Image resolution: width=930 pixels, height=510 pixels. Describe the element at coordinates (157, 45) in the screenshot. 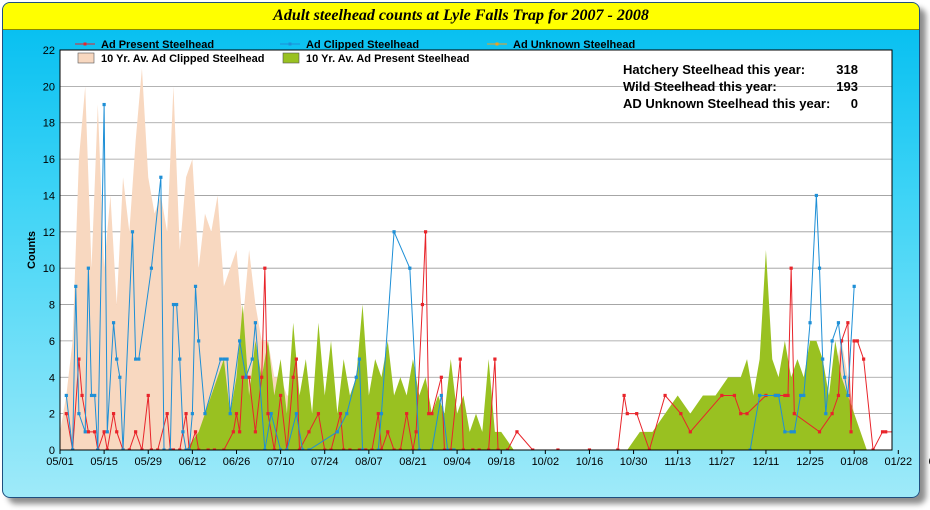

I see `legend-label-ad-present-steelhead: Ad Present Steelhead` at that location.